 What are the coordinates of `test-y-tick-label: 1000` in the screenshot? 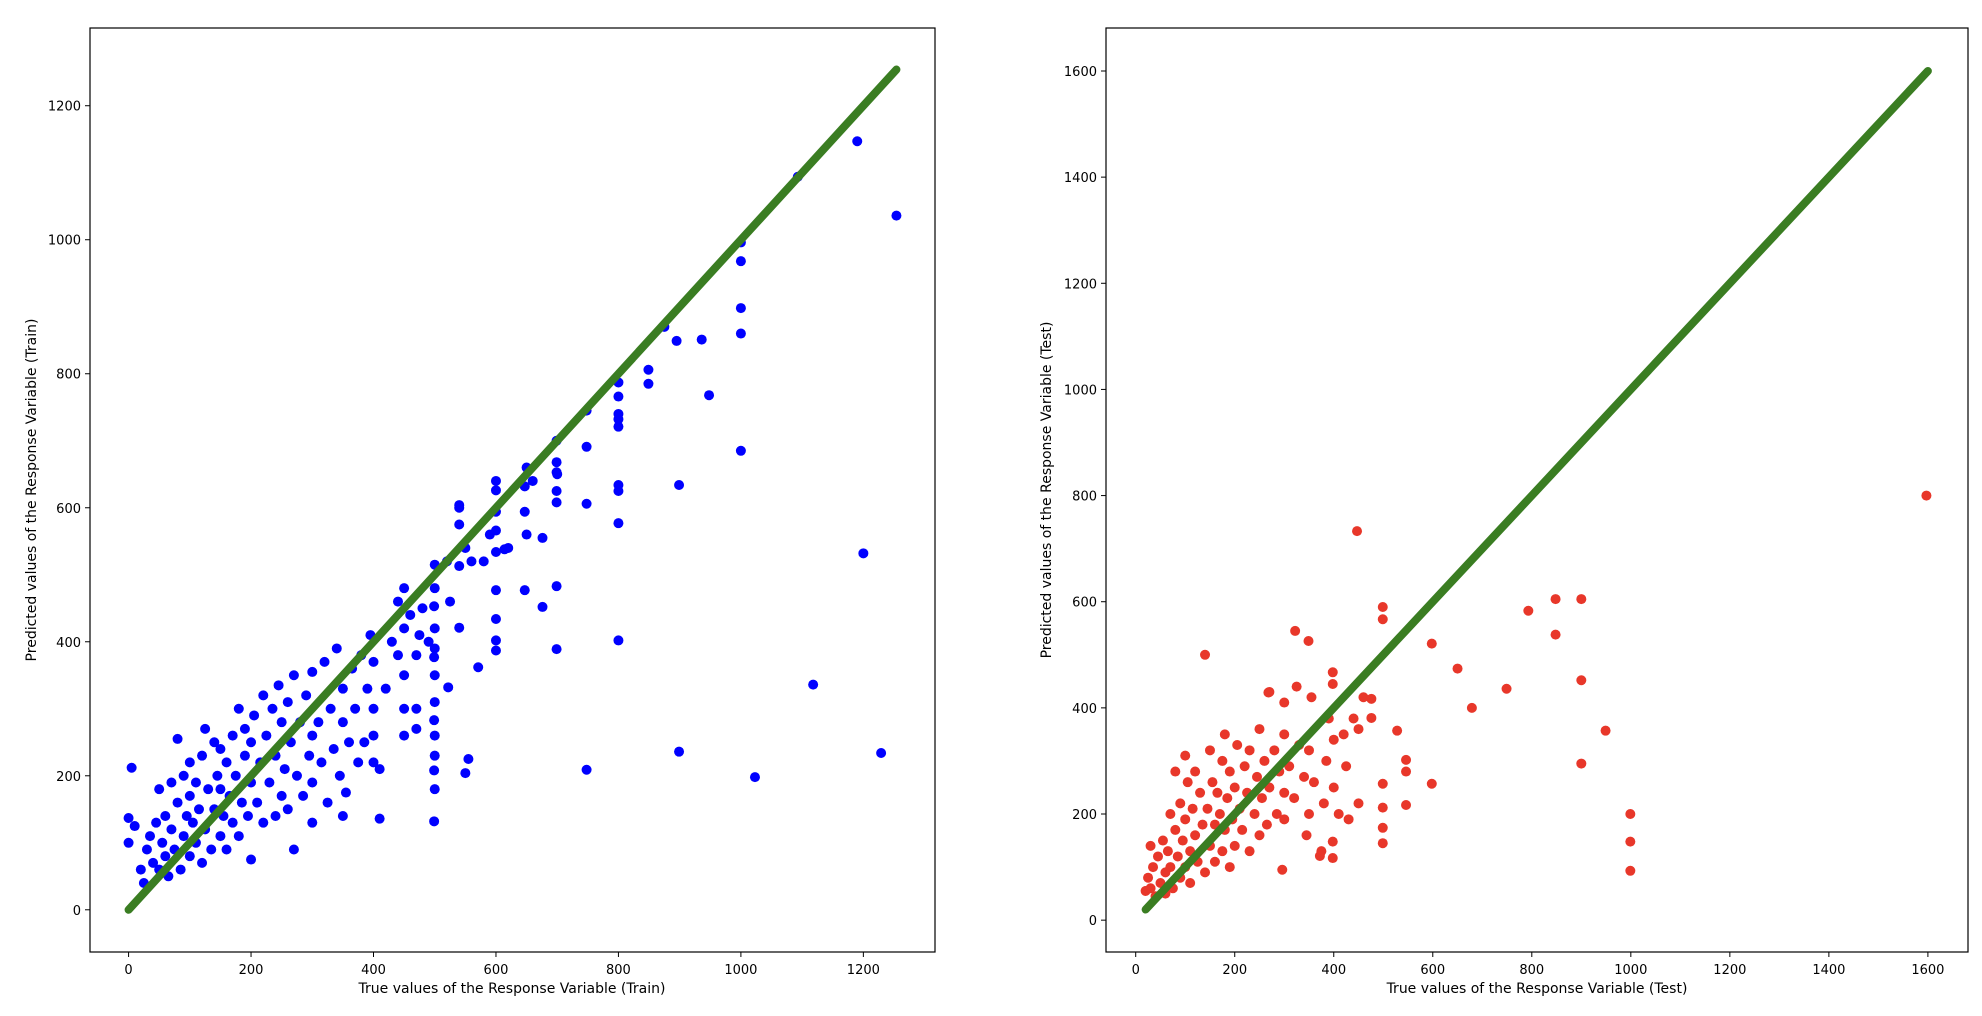 It's located at (1080, 390).